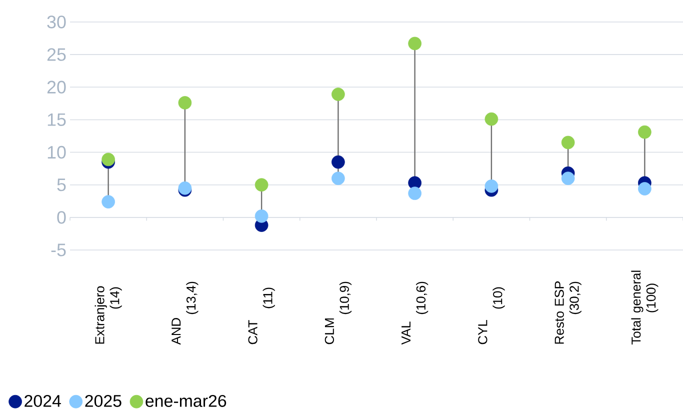 This screenshot has width=683, height=415. What do you see at coordinates (61, 217) in the screenshot?
I see `y-tick-label: 0` at bounding box center [61, 217].